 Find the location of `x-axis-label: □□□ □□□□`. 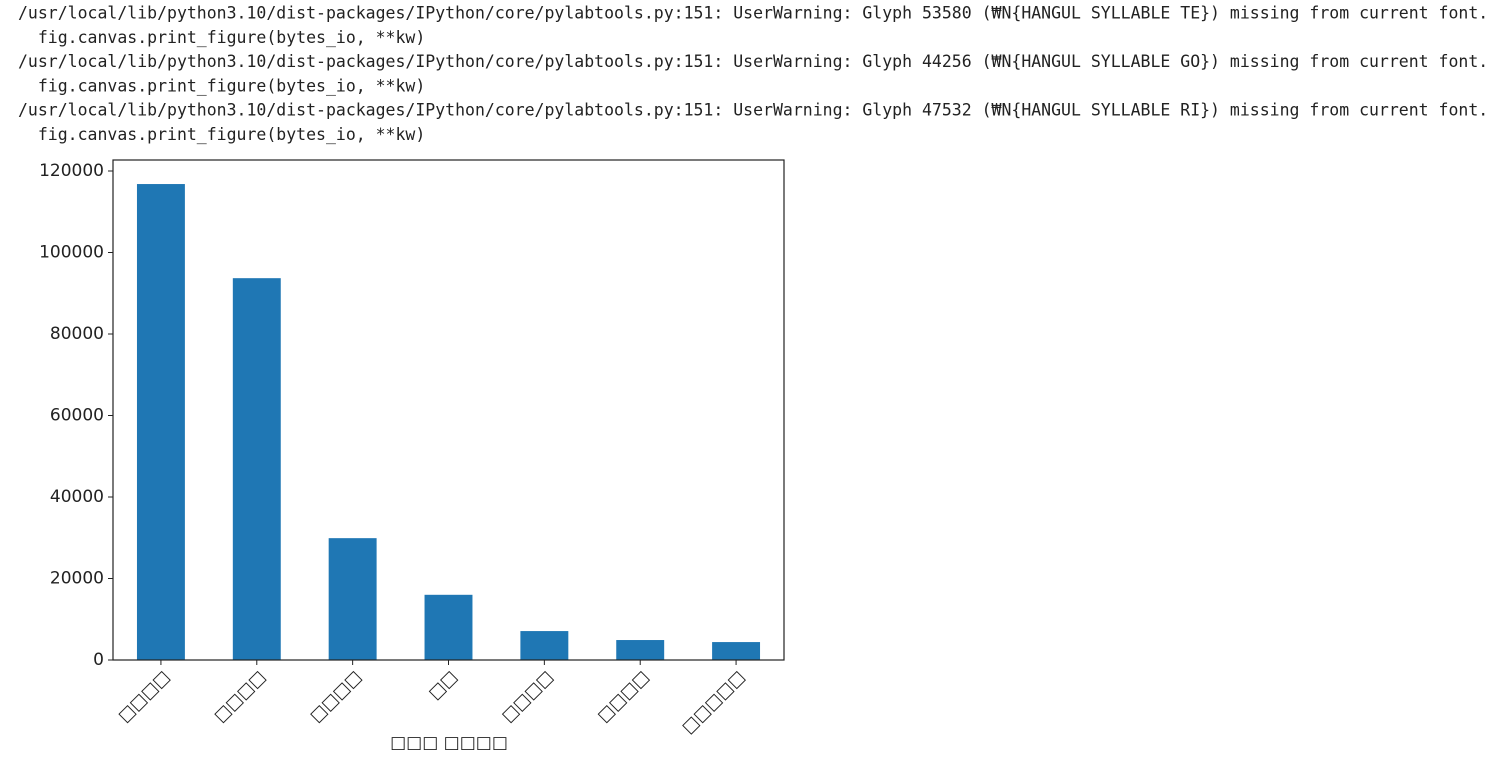

x-axis-label: □□□ □□□□ is located at coordinates (449, 743).